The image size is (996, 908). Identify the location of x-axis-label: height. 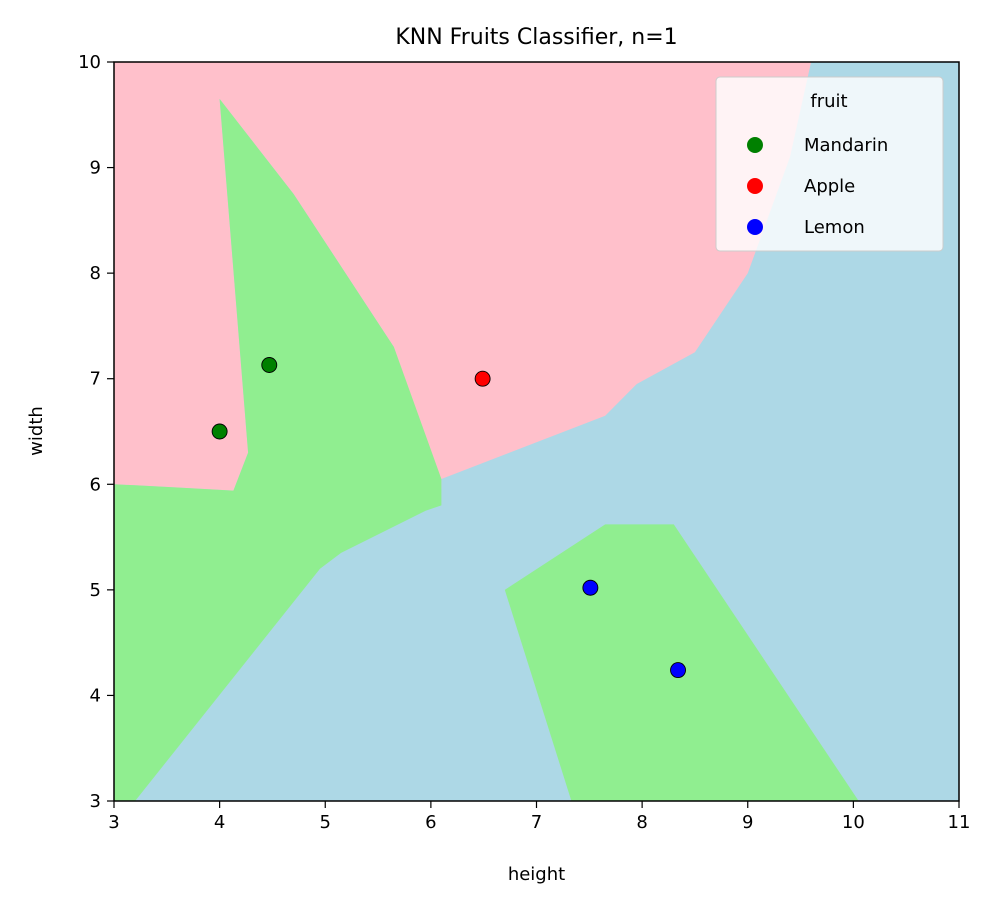
(536, 874).